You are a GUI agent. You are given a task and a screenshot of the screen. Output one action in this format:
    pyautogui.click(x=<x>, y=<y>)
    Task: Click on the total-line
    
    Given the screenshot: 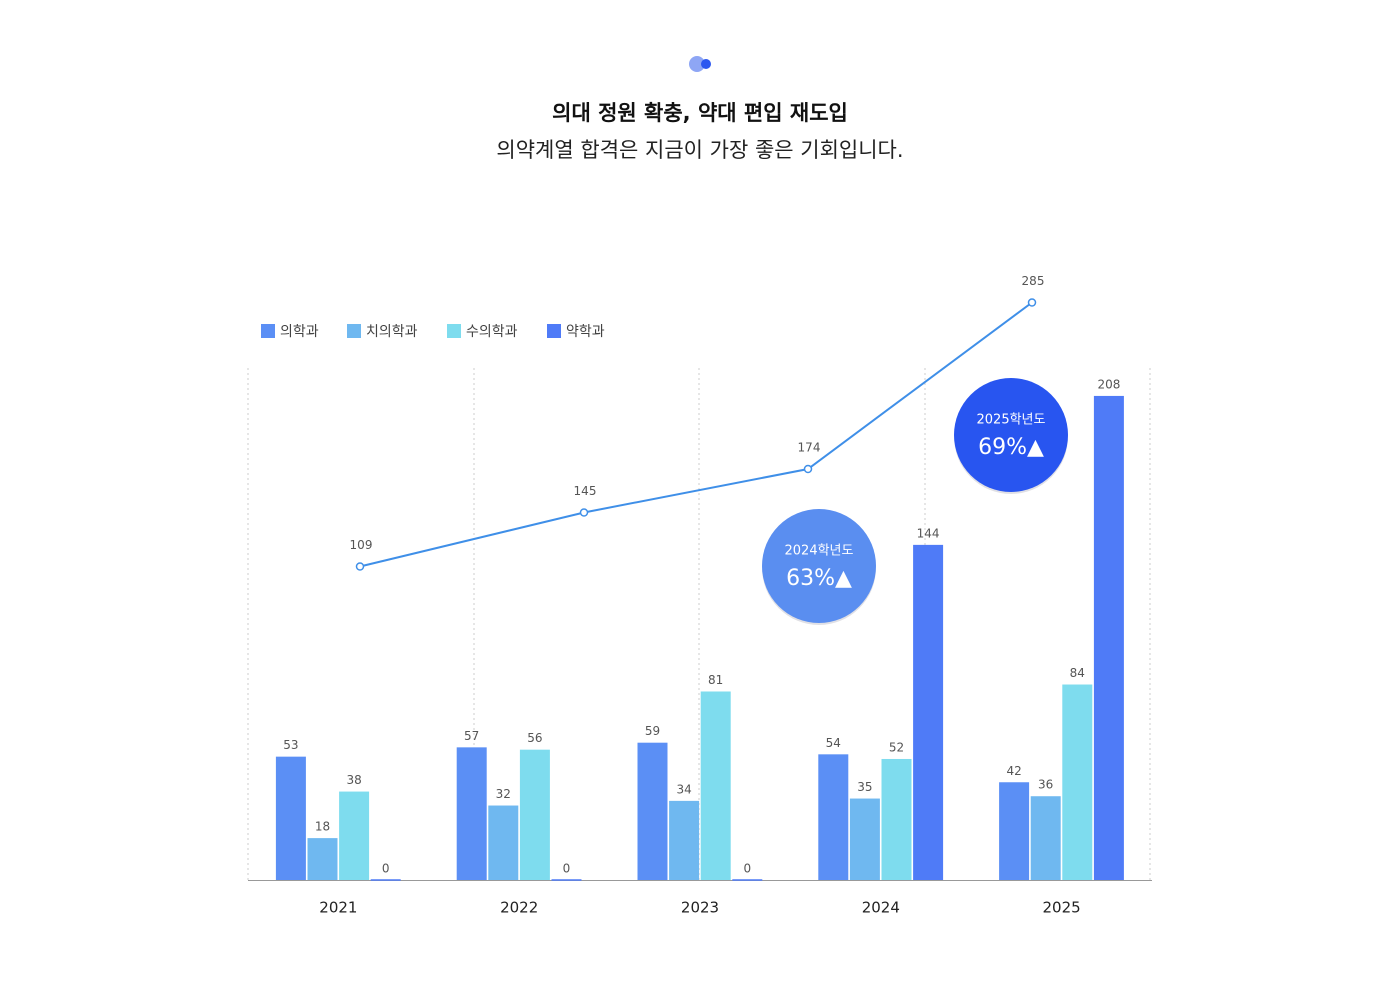 What is the action you would take?
    pyautogui.click(x=696, y=434)
    